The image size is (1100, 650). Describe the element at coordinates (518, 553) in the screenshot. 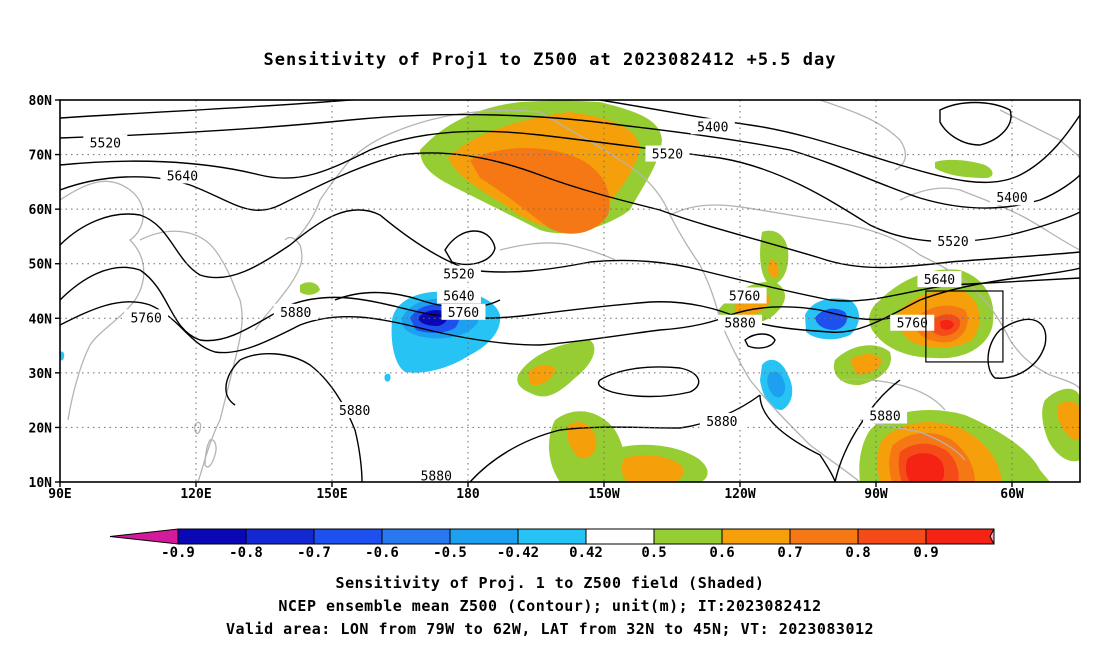

I see `colorbar-label: -0.42` at that location.